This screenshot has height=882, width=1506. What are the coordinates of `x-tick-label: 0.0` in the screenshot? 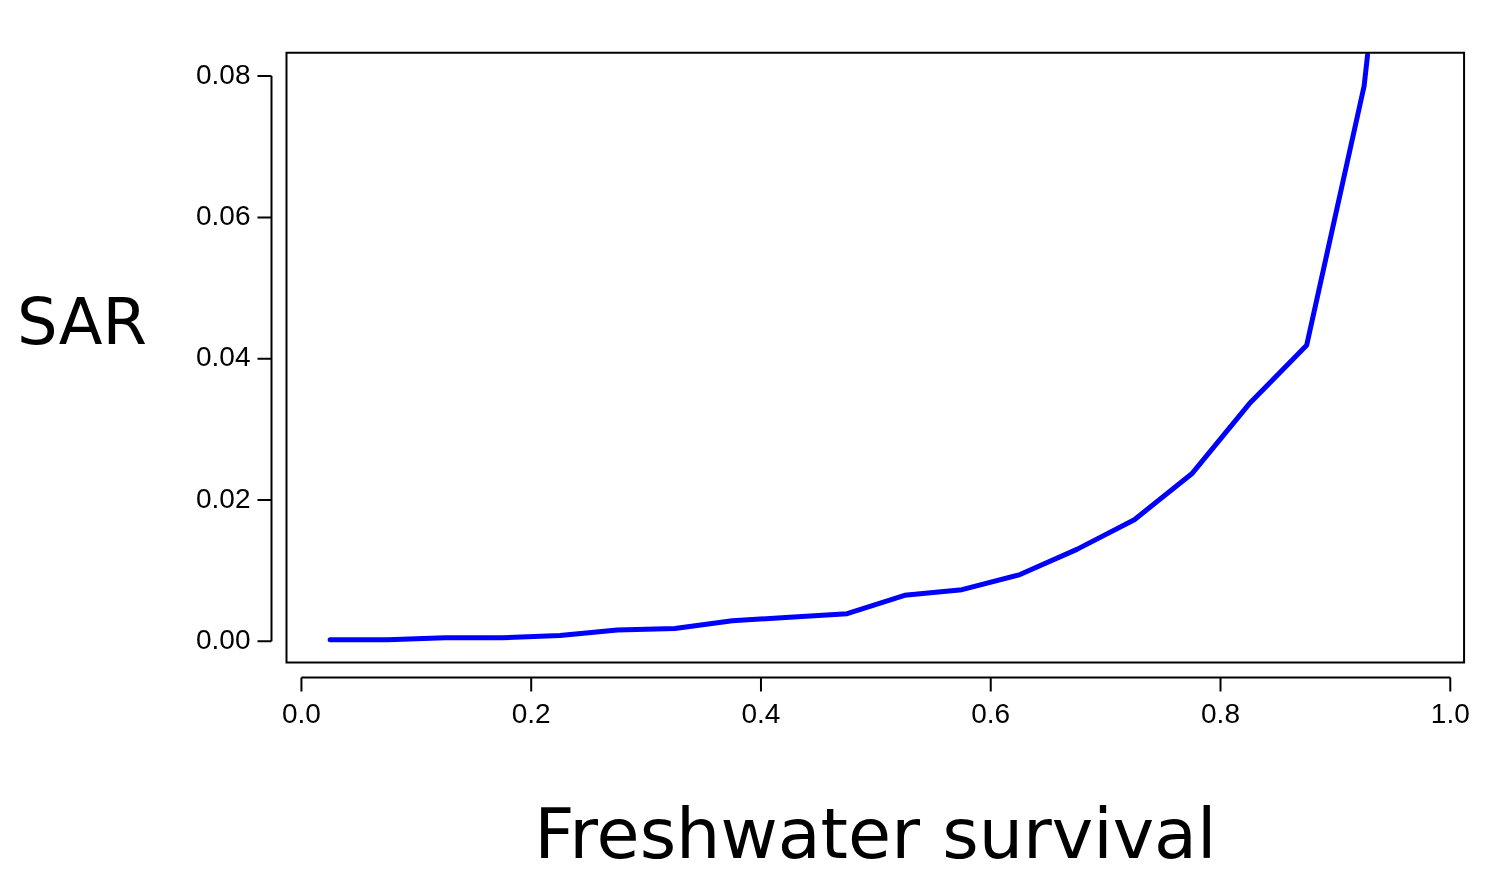 It's located at (301, 713).